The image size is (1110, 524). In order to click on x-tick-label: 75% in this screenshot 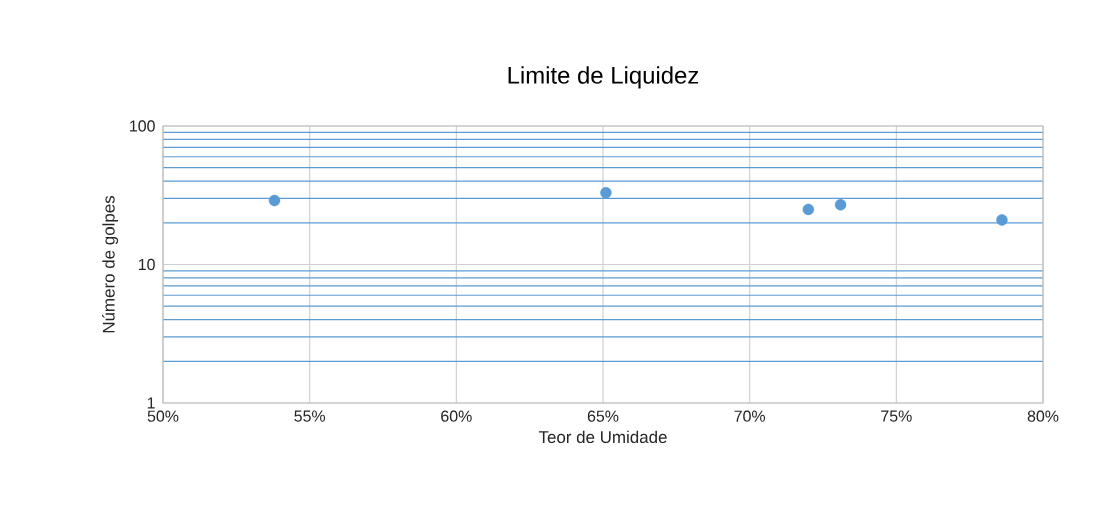, I will do `click(896, 416)`.